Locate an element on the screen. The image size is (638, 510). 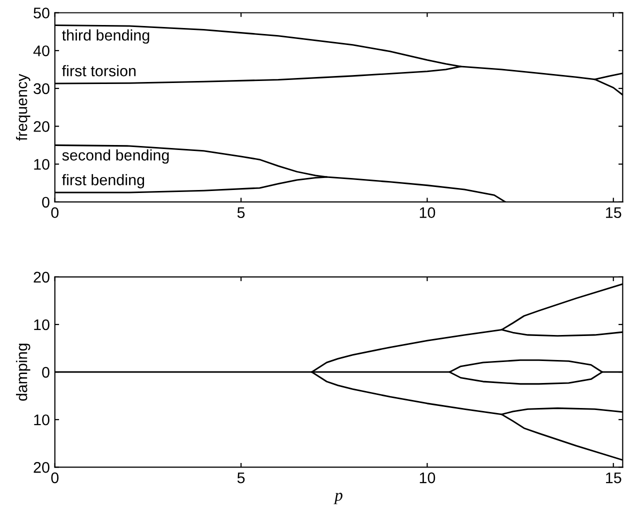
series-label: second bending is located at coordinates (115, 156).